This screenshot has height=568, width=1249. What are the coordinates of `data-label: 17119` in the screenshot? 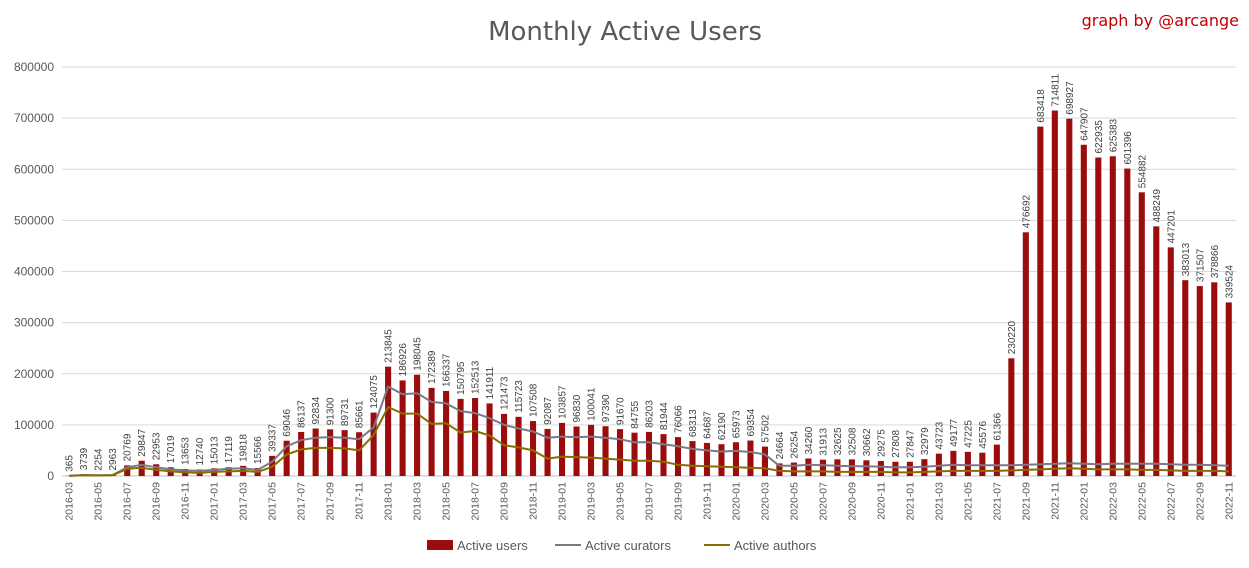 It's located at (229, 450).